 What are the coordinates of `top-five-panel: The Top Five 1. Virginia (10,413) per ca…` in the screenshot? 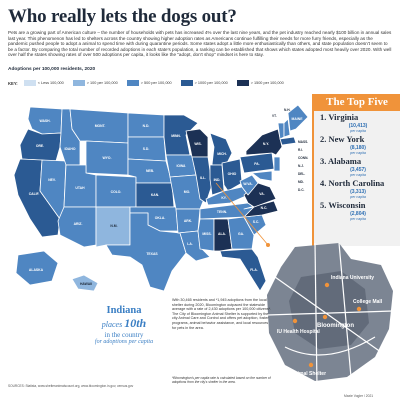 It's located at (356, 170).